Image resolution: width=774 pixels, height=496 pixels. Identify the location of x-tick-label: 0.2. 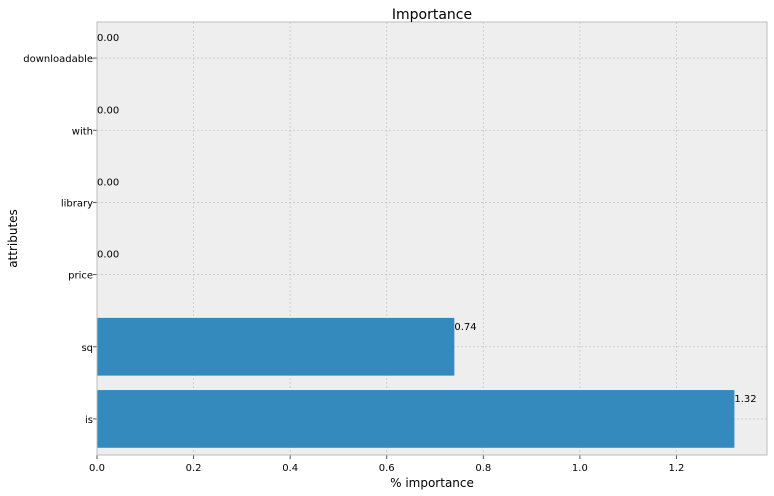
(194, 468).